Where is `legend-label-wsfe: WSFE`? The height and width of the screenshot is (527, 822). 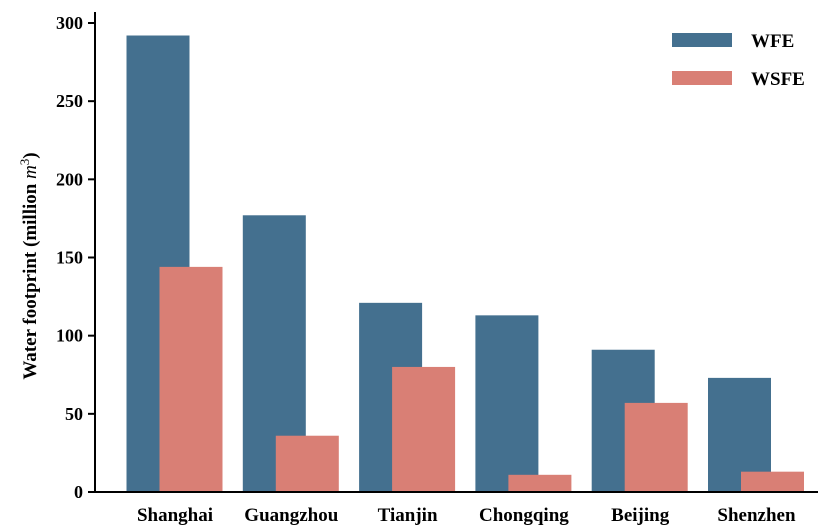 legend-label-wsfe: WSFE is located at coordinates (778, 79).